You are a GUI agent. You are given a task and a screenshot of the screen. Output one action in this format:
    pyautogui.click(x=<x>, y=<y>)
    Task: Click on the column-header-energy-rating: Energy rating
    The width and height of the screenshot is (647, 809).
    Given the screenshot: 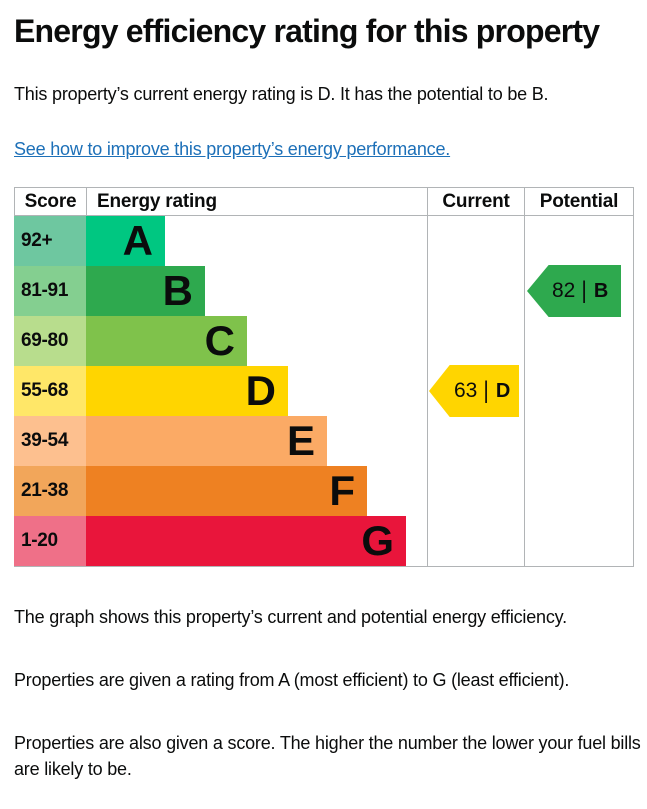 What is the action you would take?
    pyautogui.click(x=157, y=201)
    